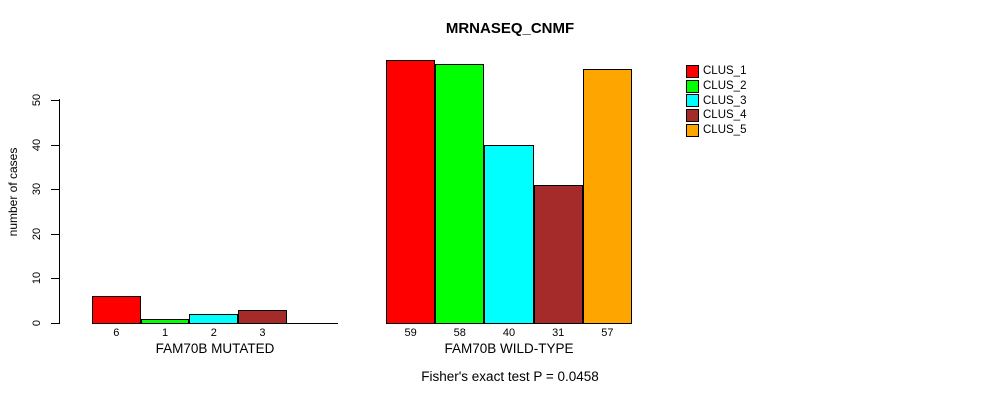 This screenshot has width=990, height=400. What do you see at coordinates (725, 86) in the screenshot?
I see `legend-label: CLUS_2` at bounding box center [725, 86].